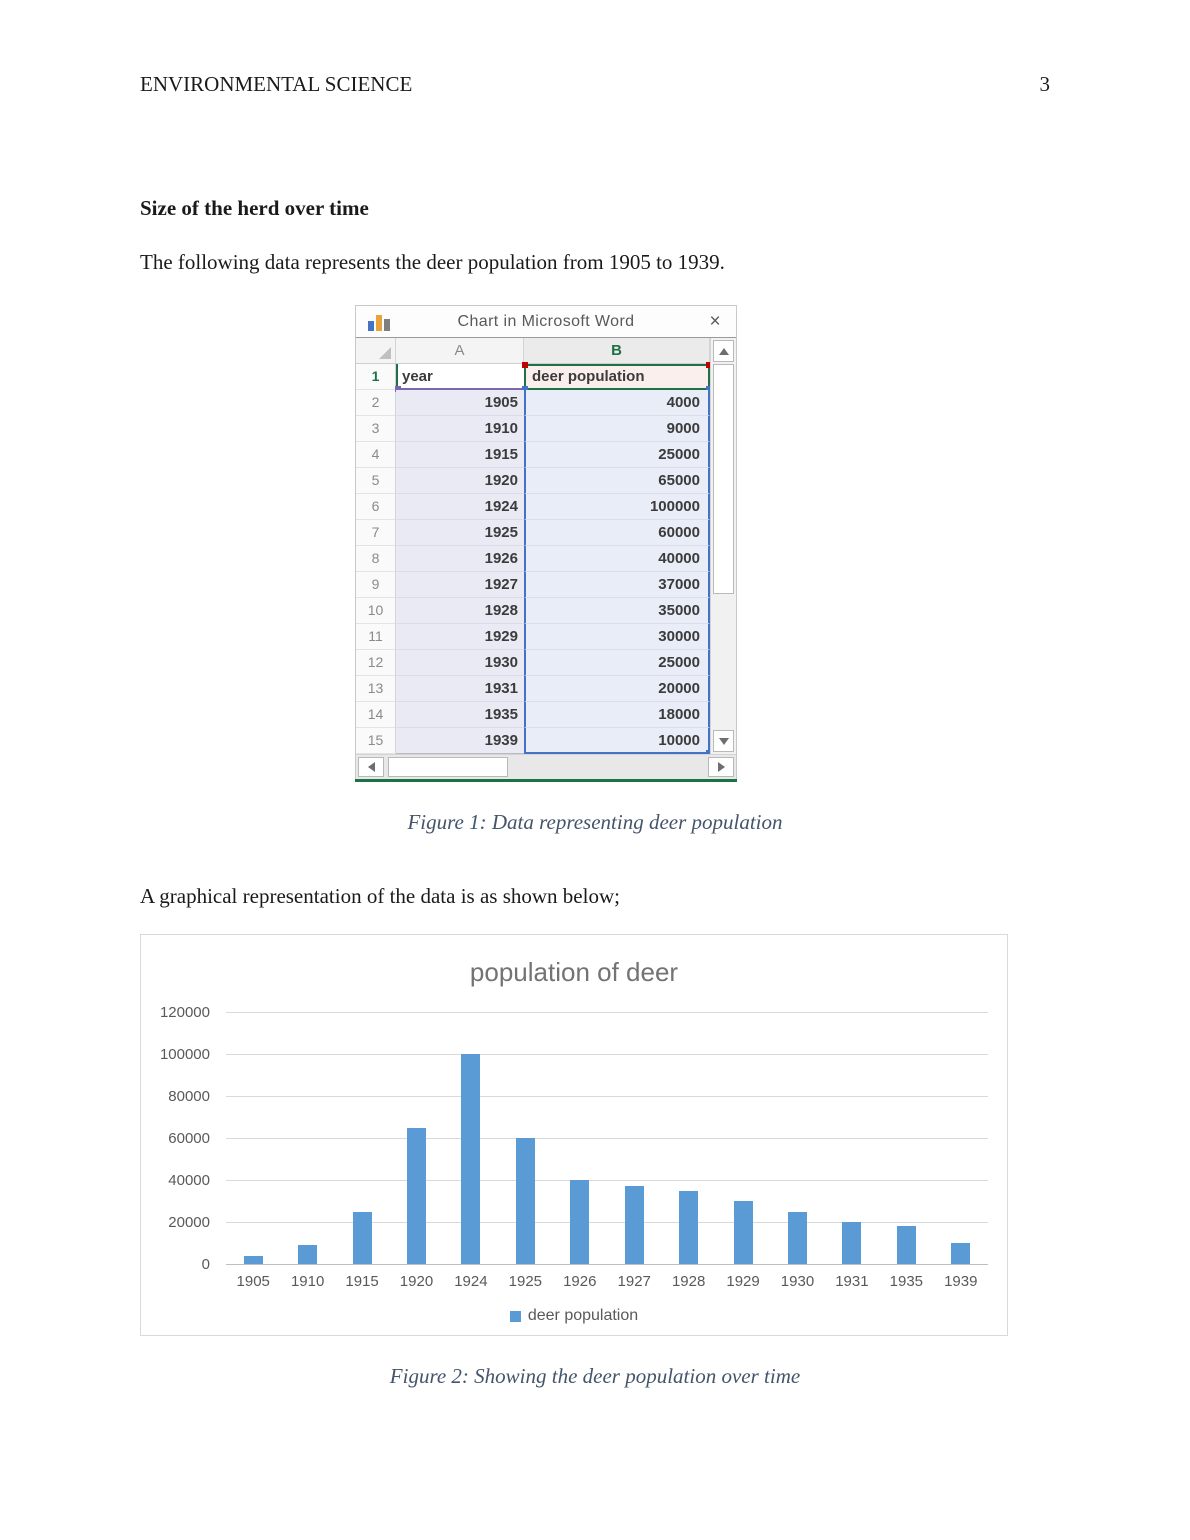 This screenshot has height=1540, width=1190. What do you see at coordinates (688, 1281) in the screenshot?
I see `x-tick-label: 1928` at bounding box center [688, 1281].